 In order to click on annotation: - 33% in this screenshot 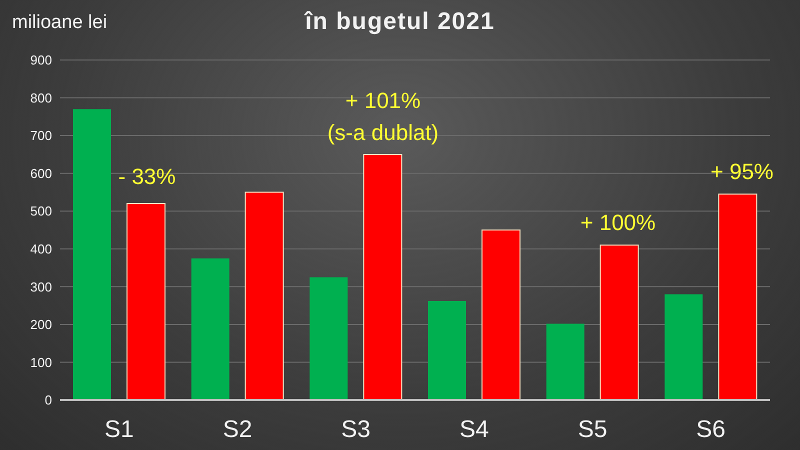, I will do `click(147, 176)`.